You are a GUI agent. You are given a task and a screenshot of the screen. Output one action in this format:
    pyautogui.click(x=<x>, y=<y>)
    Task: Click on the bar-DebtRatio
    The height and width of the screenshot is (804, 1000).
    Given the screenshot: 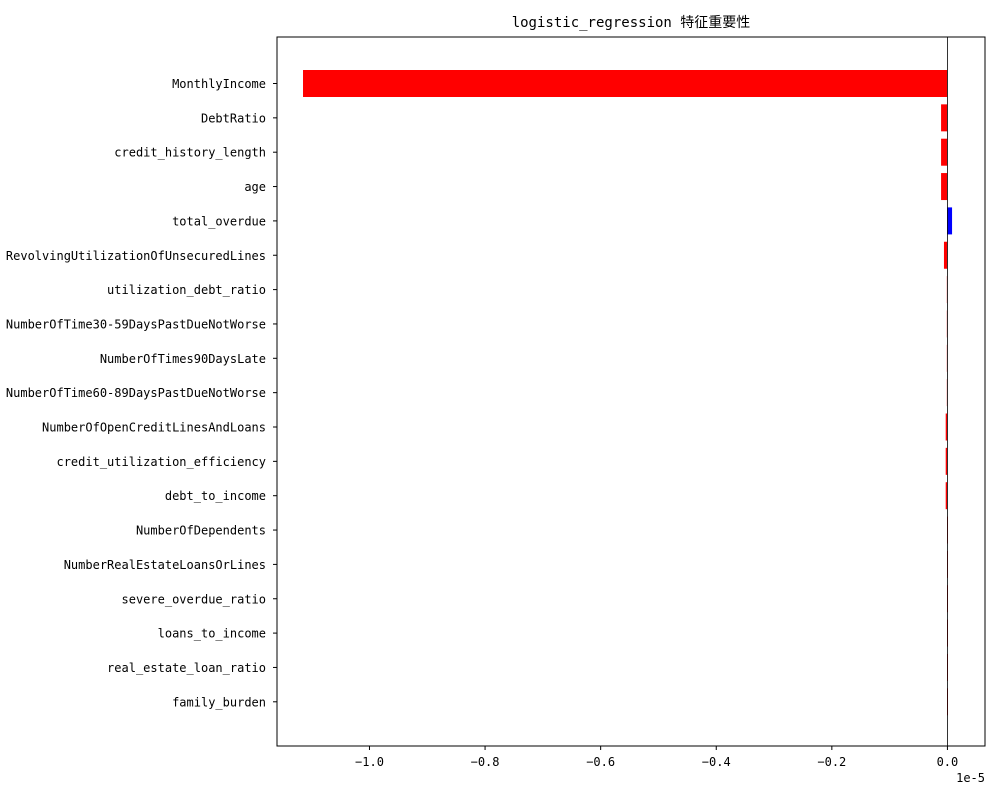 What is the action you would take?
    pyautogui.click(x=944, y=118)
    